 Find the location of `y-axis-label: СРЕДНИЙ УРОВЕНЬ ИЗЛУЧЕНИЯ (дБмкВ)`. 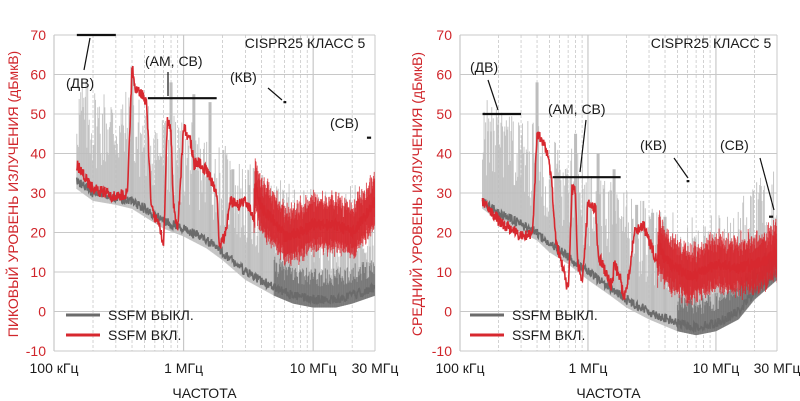

y-axis-label: СРЕДНИЙ УРОВЕНЬ ИЗЛУЧЕНИЯ (дБмкВ) is located at coordinates (416, 194).